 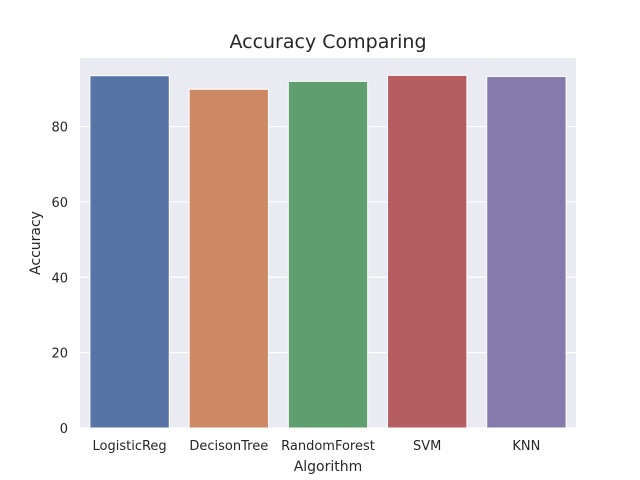 I want to click on bar-knn, so click(x=526, y=252).